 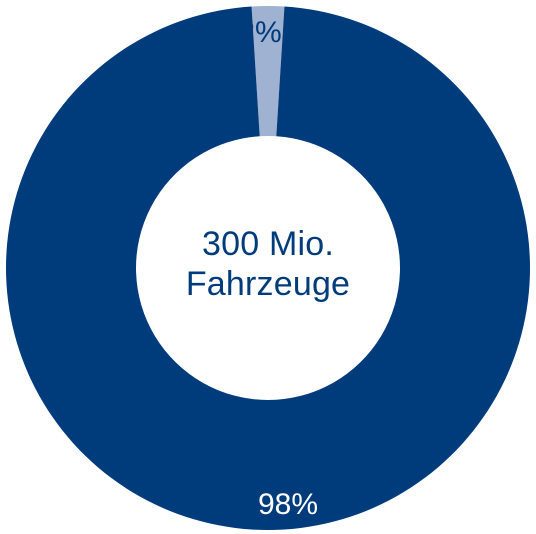 I want to click on slice-label-2-percent: 2%, so click(x=259, y=32).